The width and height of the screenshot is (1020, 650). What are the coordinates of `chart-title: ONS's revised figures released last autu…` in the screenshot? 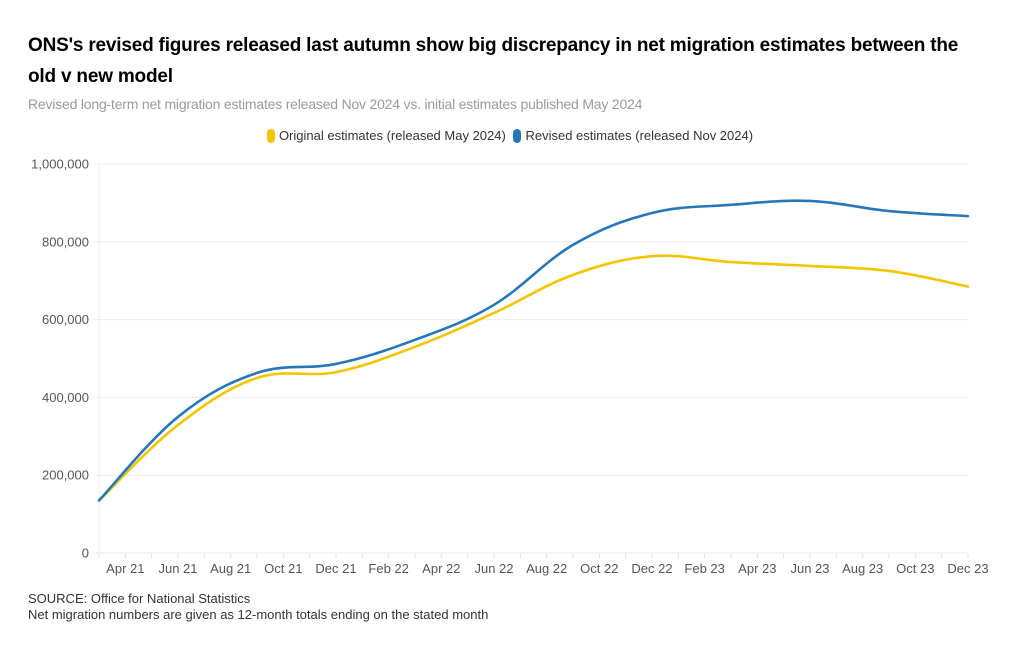 It's located at (493, 61).